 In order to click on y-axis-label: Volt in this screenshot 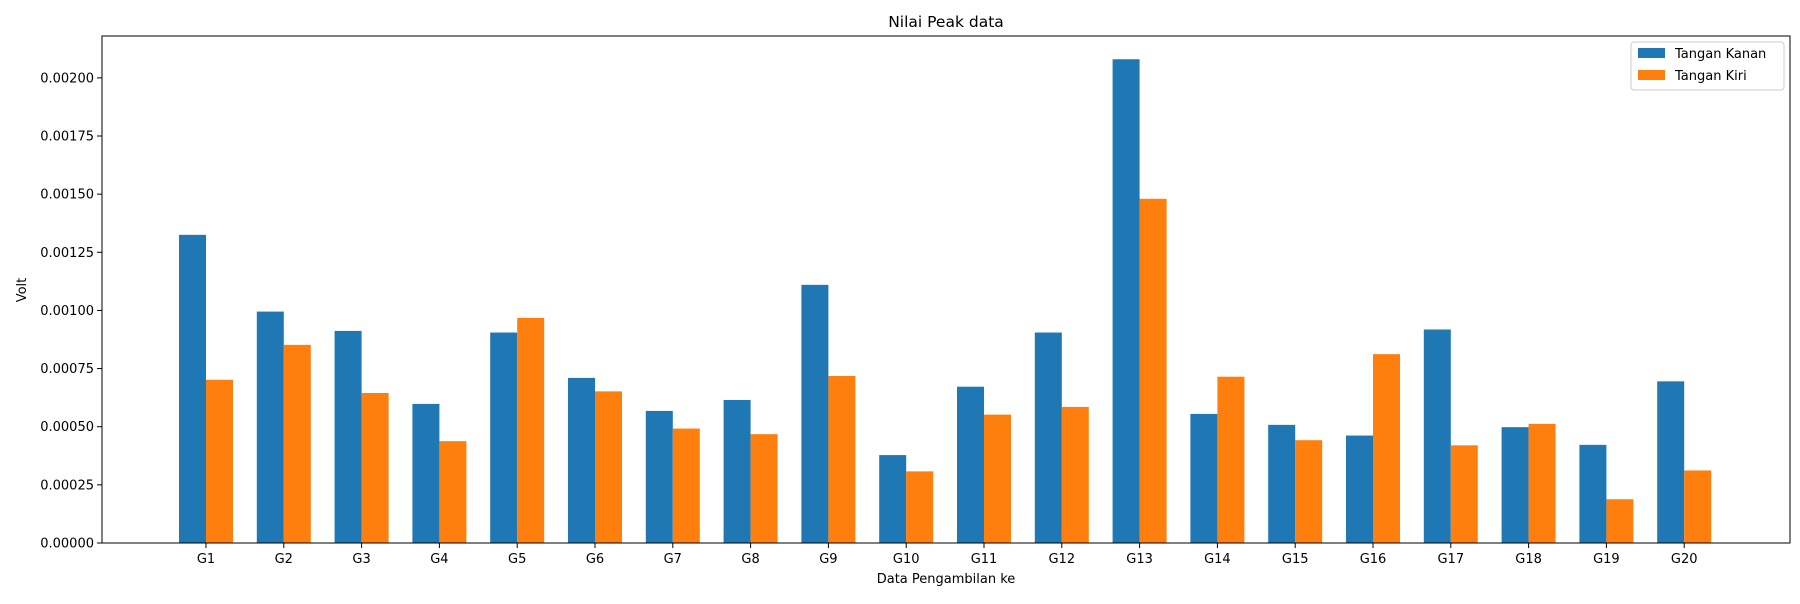, I will do `click(22, 290)`.